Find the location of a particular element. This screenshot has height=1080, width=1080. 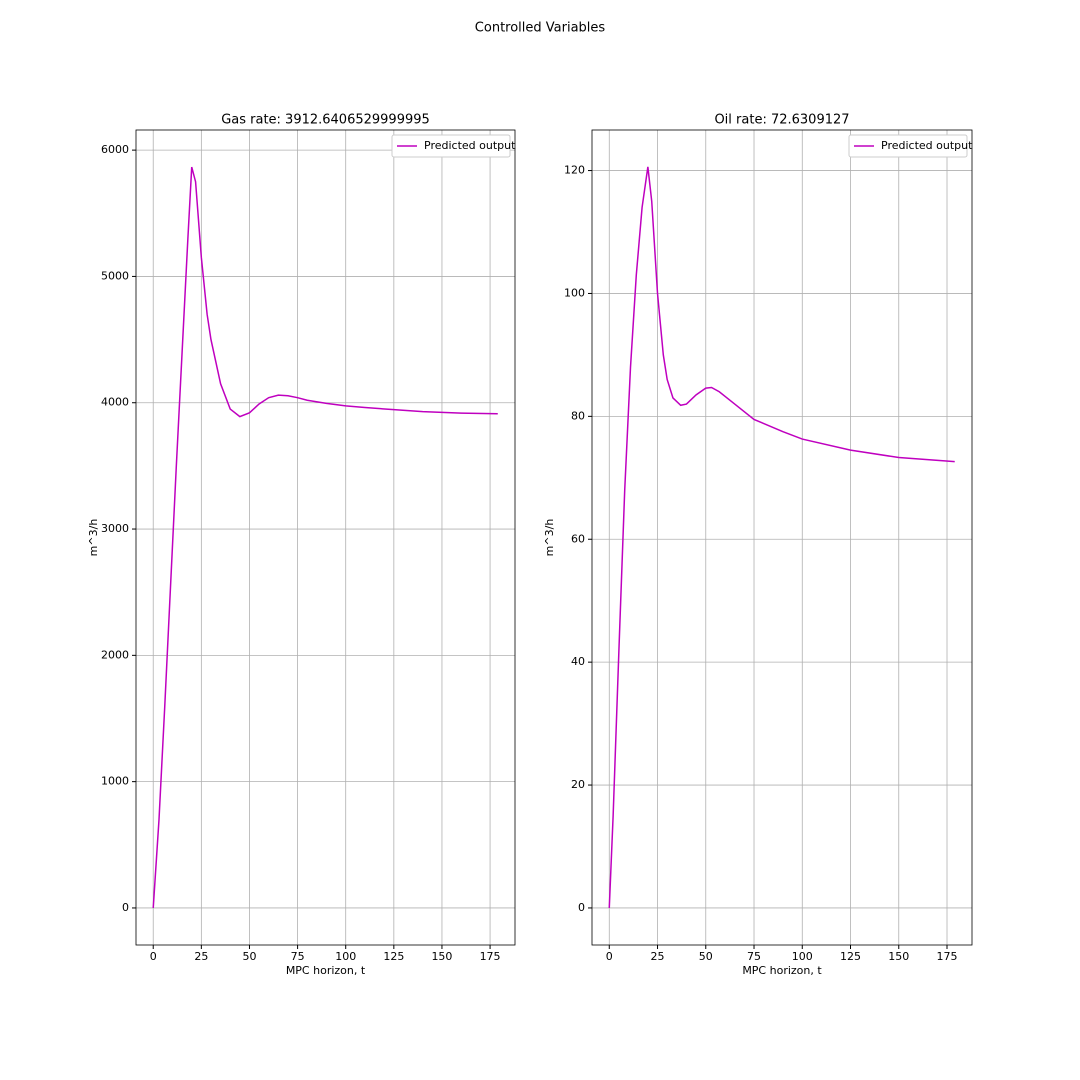

y-tick-label: 100 is located at coordinates (574, 292).